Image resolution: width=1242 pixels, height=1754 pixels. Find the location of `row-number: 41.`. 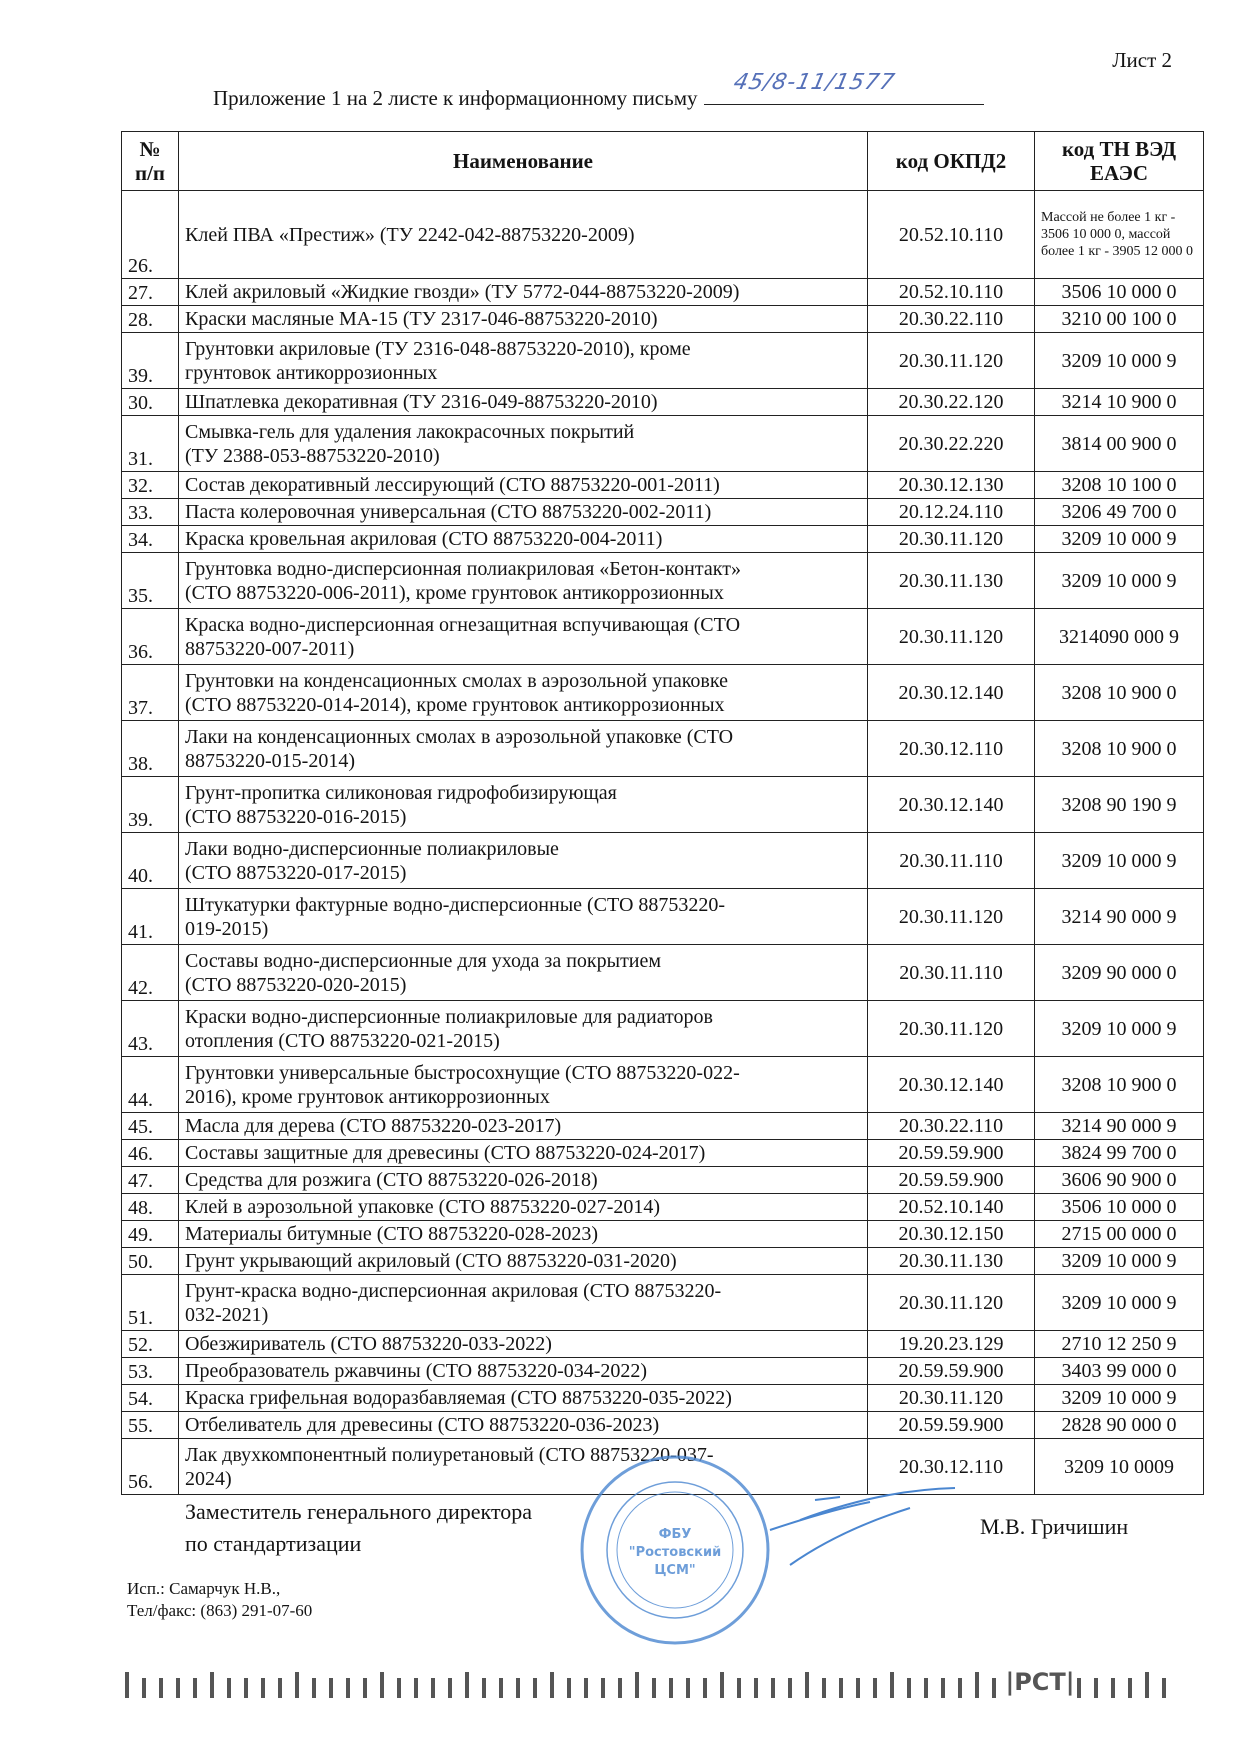

row-number: 41. is located at coordinates (150, 916).